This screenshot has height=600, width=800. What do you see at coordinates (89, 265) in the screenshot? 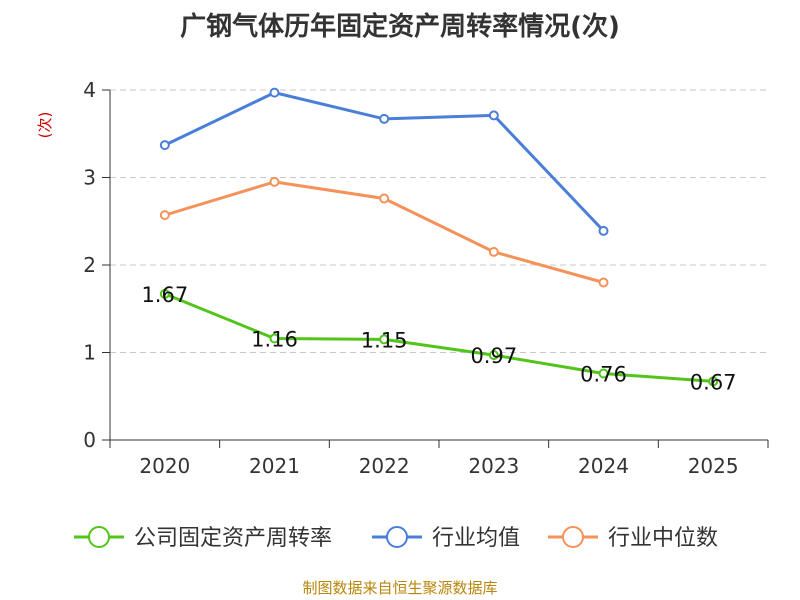
I see `y-tick-label: 2` at bounding box center [89, 265].